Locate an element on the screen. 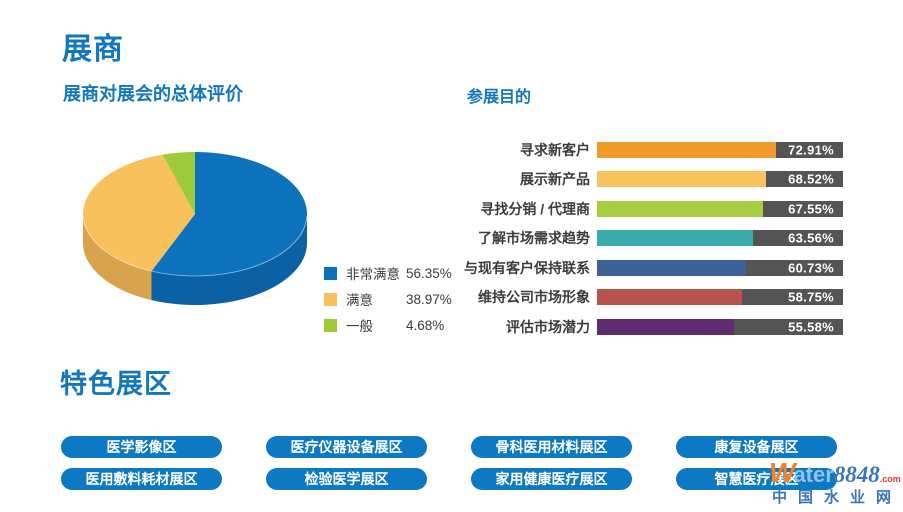 This screenshot has height=512, width=903. zone-button: 医用敷料耗材展区 is located at coordinates (141, 479).